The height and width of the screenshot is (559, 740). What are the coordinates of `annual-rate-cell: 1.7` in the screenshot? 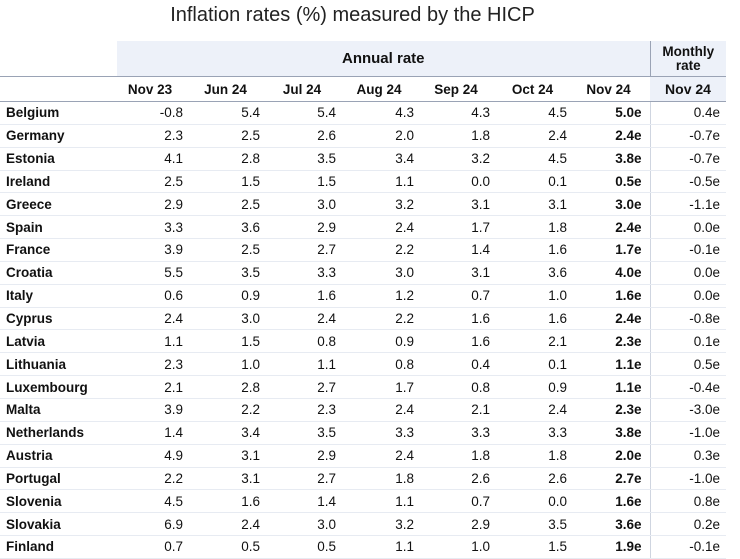 It's located at (460, 227).